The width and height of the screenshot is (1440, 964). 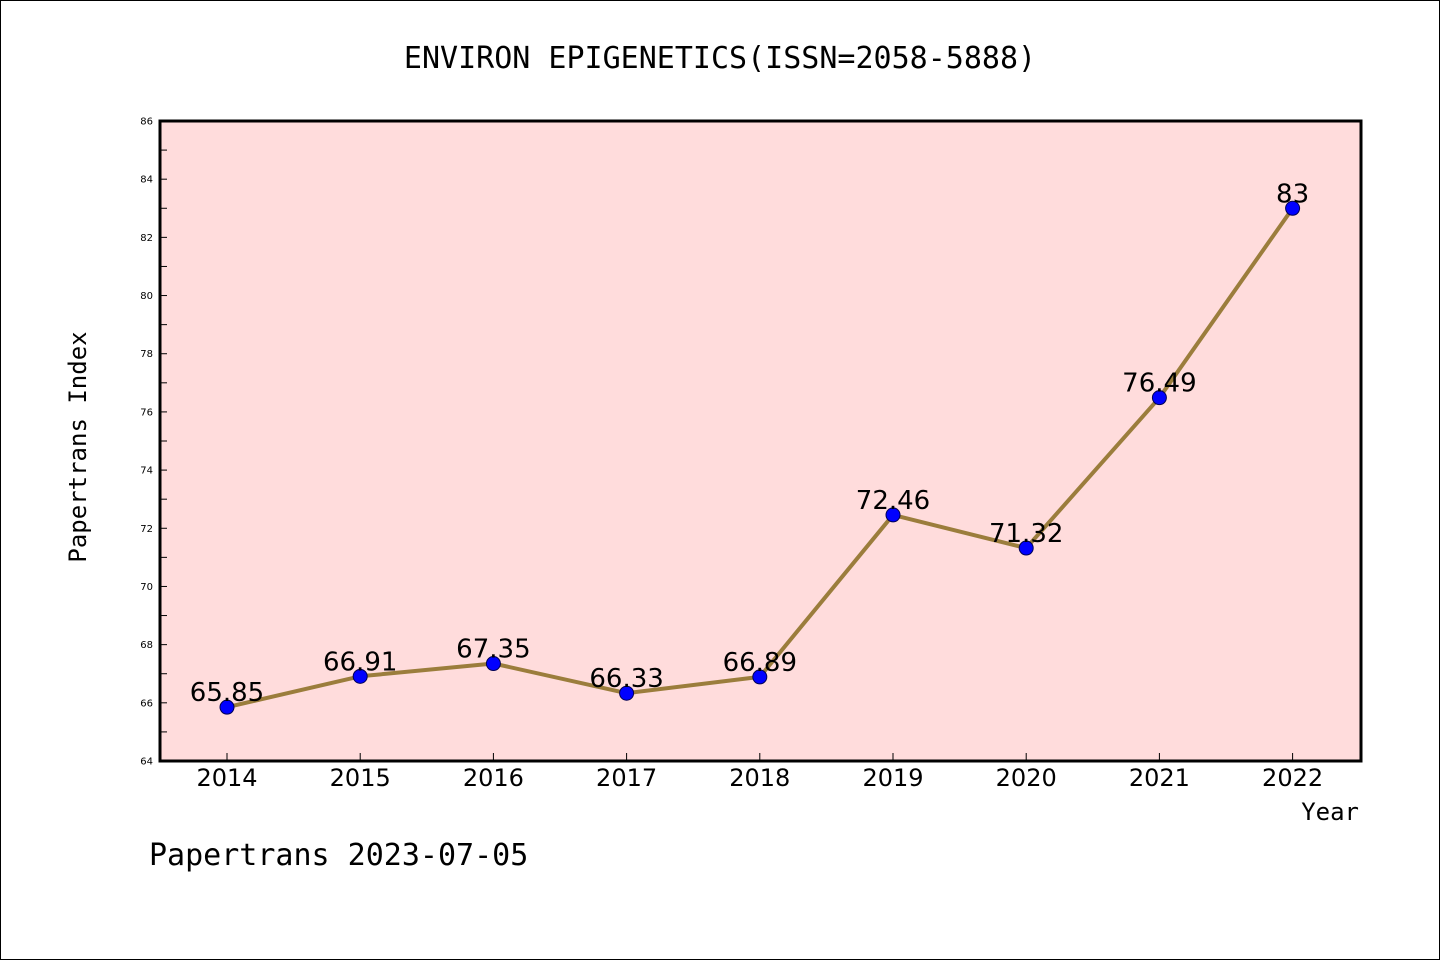 What do you see at coordinates (146, 703) in the screenshot?
I see `y-tick-label: 66` at bounding box center [146, 703].